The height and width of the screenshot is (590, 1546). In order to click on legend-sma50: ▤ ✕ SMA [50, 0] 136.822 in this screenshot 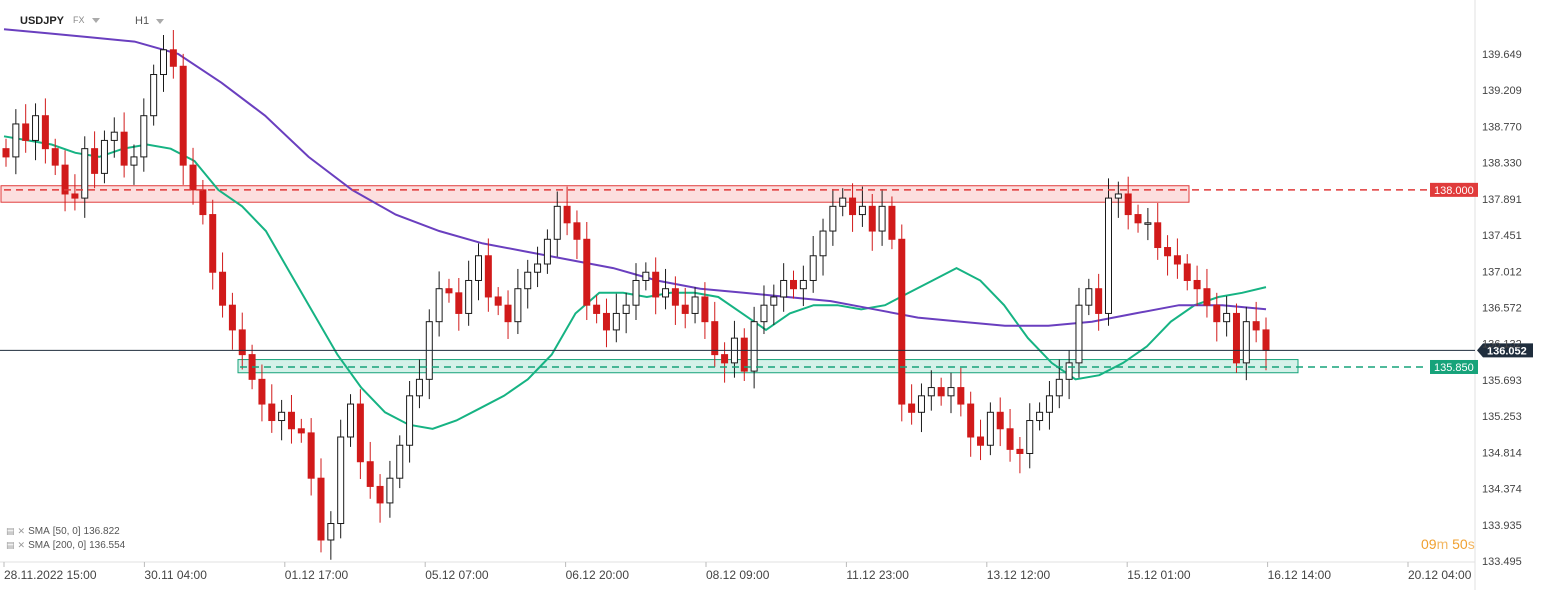, I will do `click(63, 531)`.